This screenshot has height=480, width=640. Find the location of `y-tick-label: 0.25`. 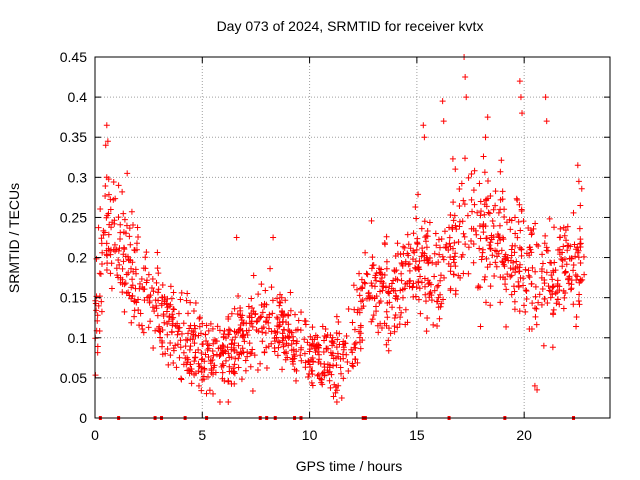

y-tick-label: 0.25 is located at coordinates (73, 217).